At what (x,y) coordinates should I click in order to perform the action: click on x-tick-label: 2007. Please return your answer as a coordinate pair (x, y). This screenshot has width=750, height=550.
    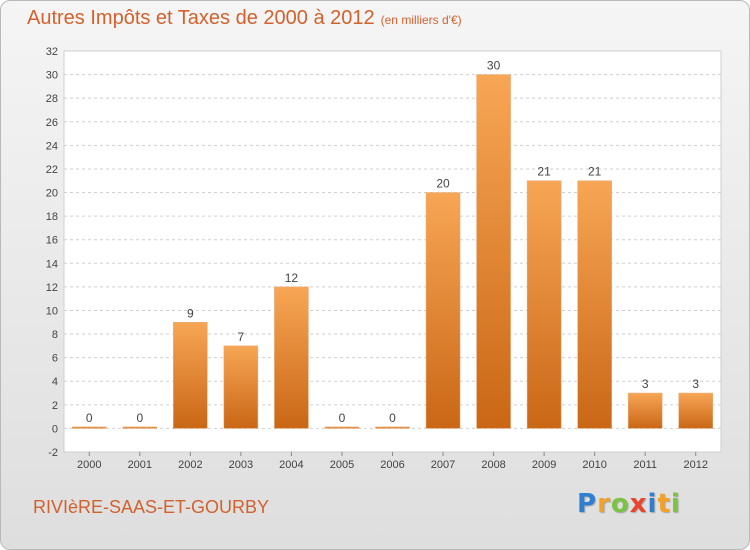
    Looking at the image, I should click on (443, 465).